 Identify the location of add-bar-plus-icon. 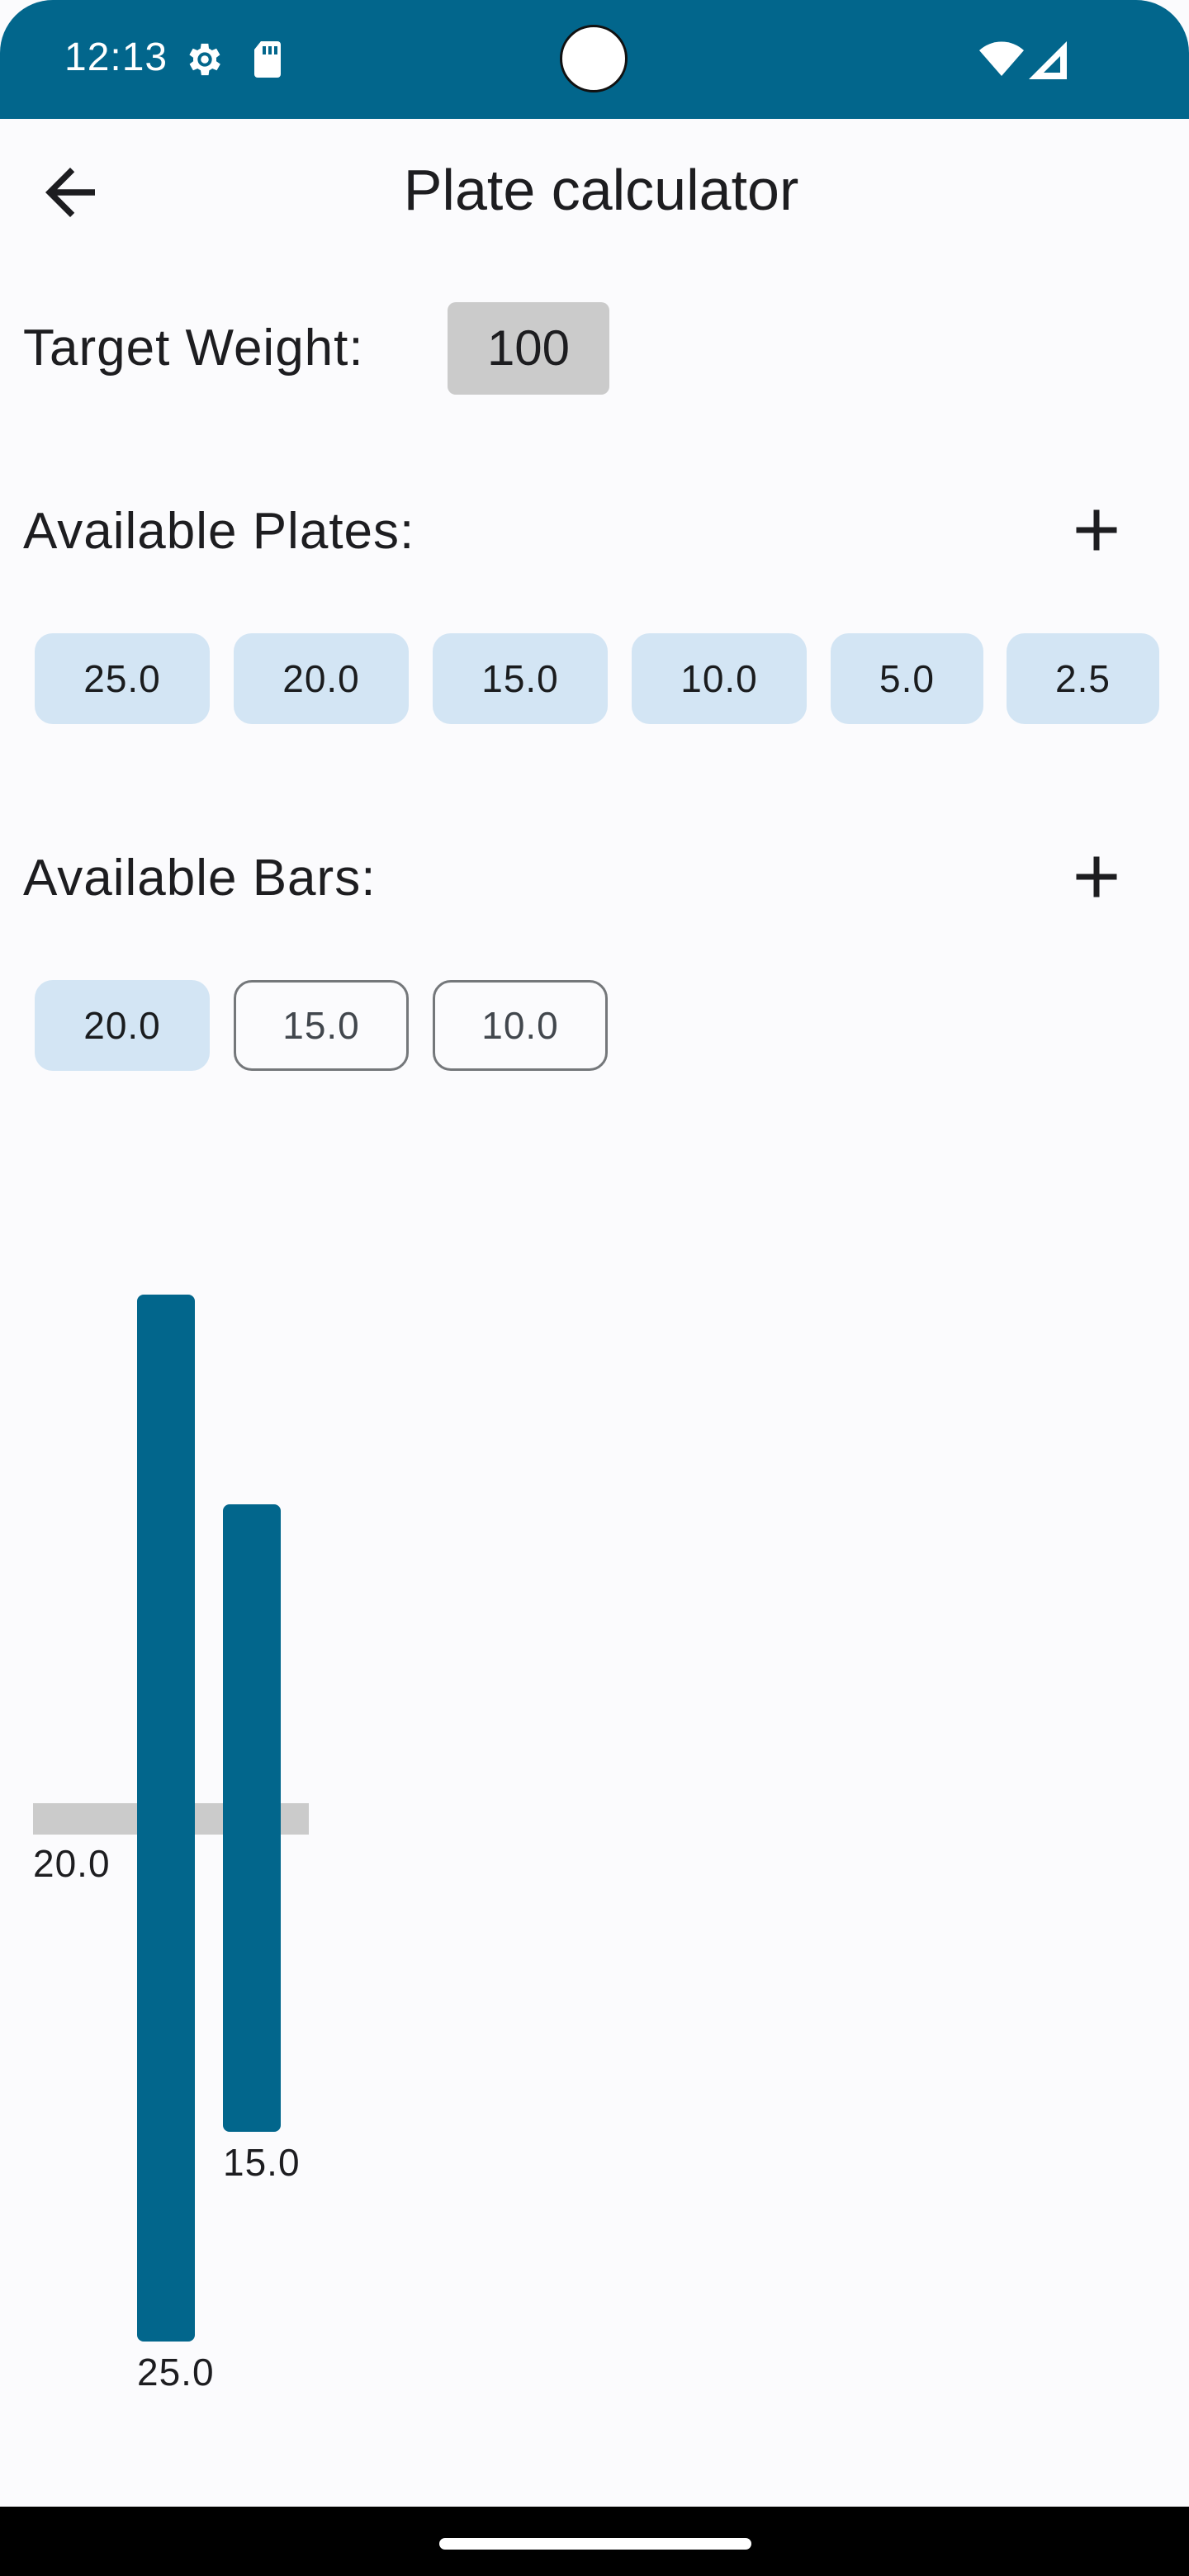
(1096, 877).